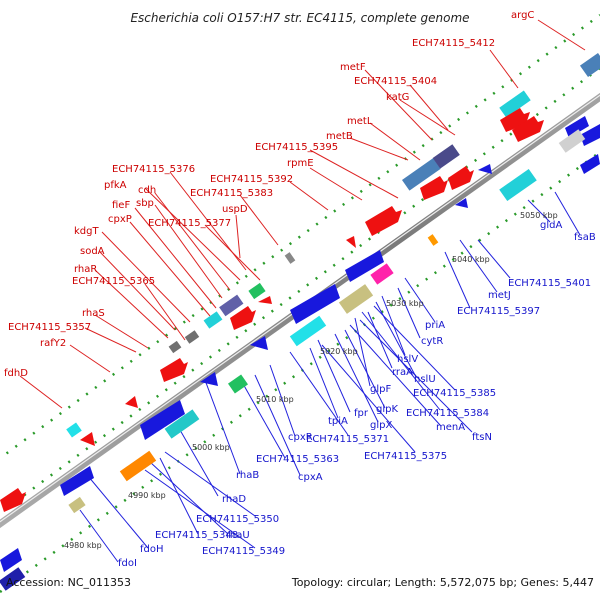 Image resolution: width=600 pixels, height=600 pixels. Describe the element at coordinates (238, 535) in the screenshot. I see `gene-label: rhaU` at that location.